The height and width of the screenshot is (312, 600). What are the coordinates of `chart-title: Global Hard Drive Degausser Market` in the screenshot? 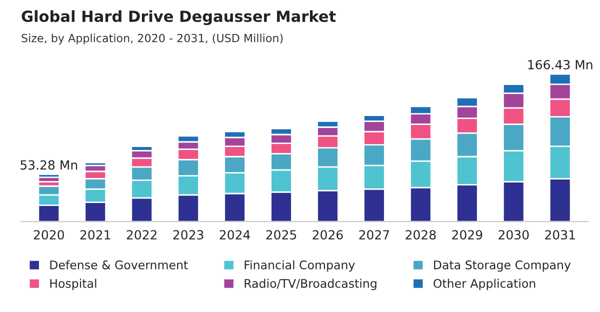 It's located at (179, 18).